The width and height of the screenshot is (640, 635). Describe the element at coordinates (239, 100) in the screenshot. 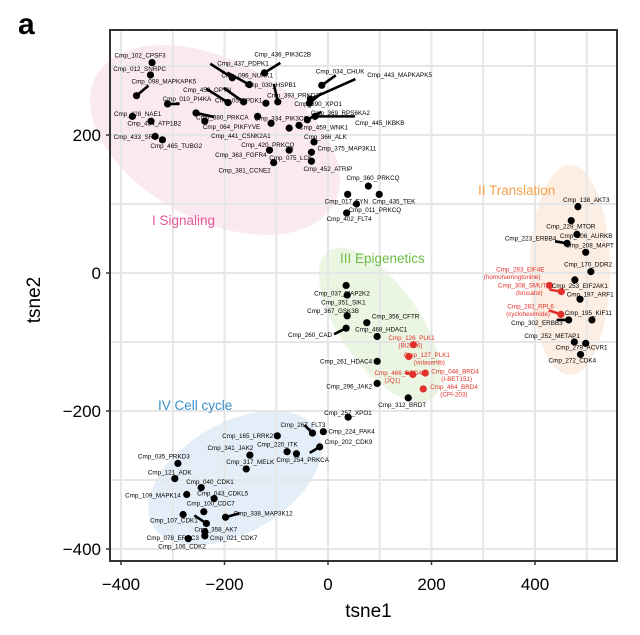

I see `point-label: Cmp_059_PDK1` at that location.